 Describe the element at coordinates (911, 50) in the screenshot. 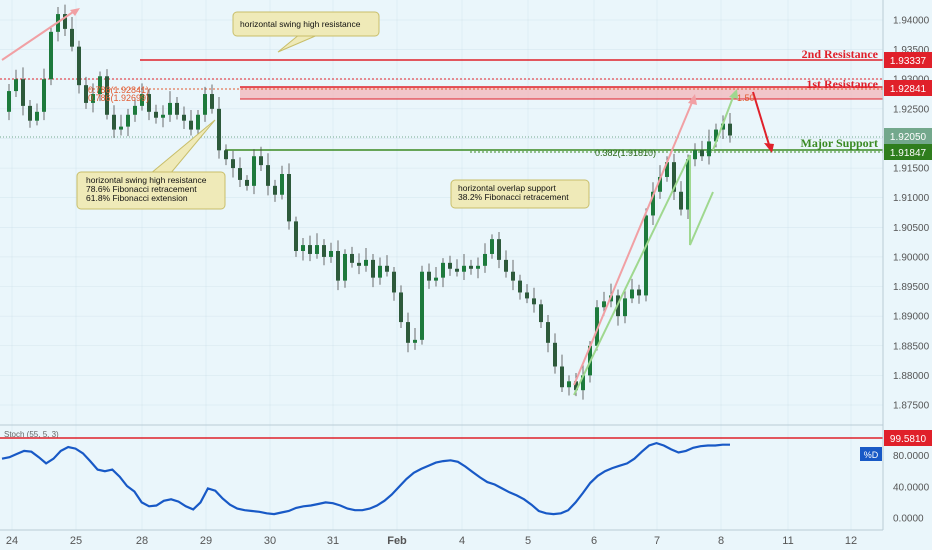

I see `price-tick-label: 1.93500` at that location.